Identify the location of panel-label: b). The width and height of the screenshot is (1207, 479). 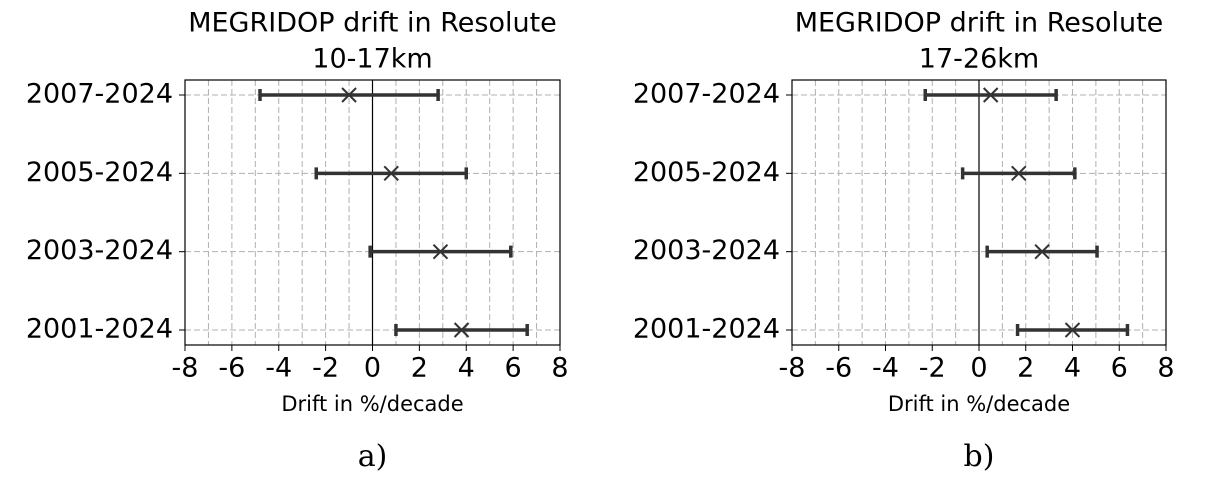
(979, 456).